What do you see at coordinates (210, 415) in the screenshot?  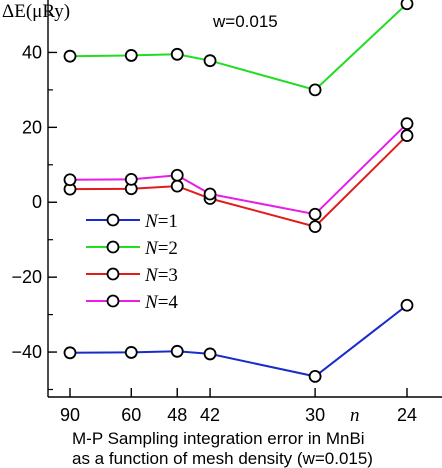 I see `x-tick-label: 42` at bounding box center [210, 415].